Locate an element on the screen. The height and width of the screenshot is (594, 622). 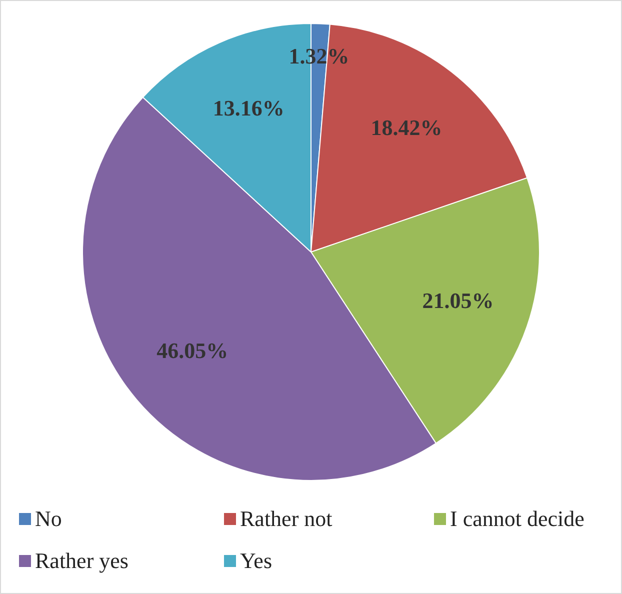
legend-label: Rather not is located at coordinates (286, 519).